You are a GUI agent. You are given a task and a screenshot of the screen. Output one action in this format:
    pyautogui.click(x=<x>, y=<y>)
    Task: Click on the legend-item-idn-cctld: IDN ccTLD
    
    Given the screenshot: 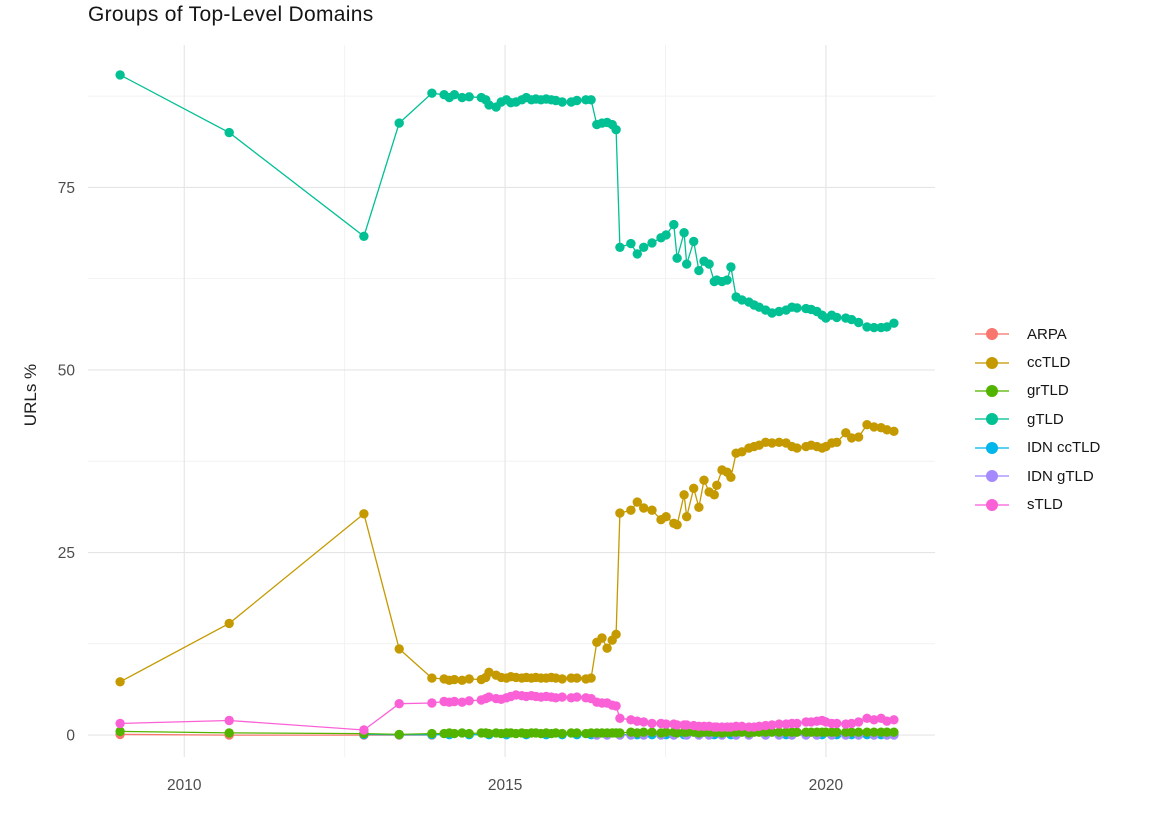 What is the action you would take?
    pyautogui.click(x=1037, y=448)
    